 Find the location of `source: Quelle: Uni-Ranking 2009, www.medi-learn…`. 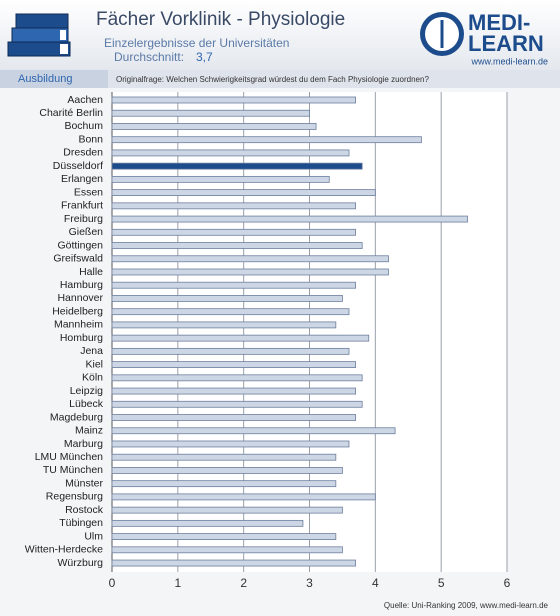

source: Quelle: Uni-Ranking 2009, www.medi-learn… is located at coordinates (466, 605).